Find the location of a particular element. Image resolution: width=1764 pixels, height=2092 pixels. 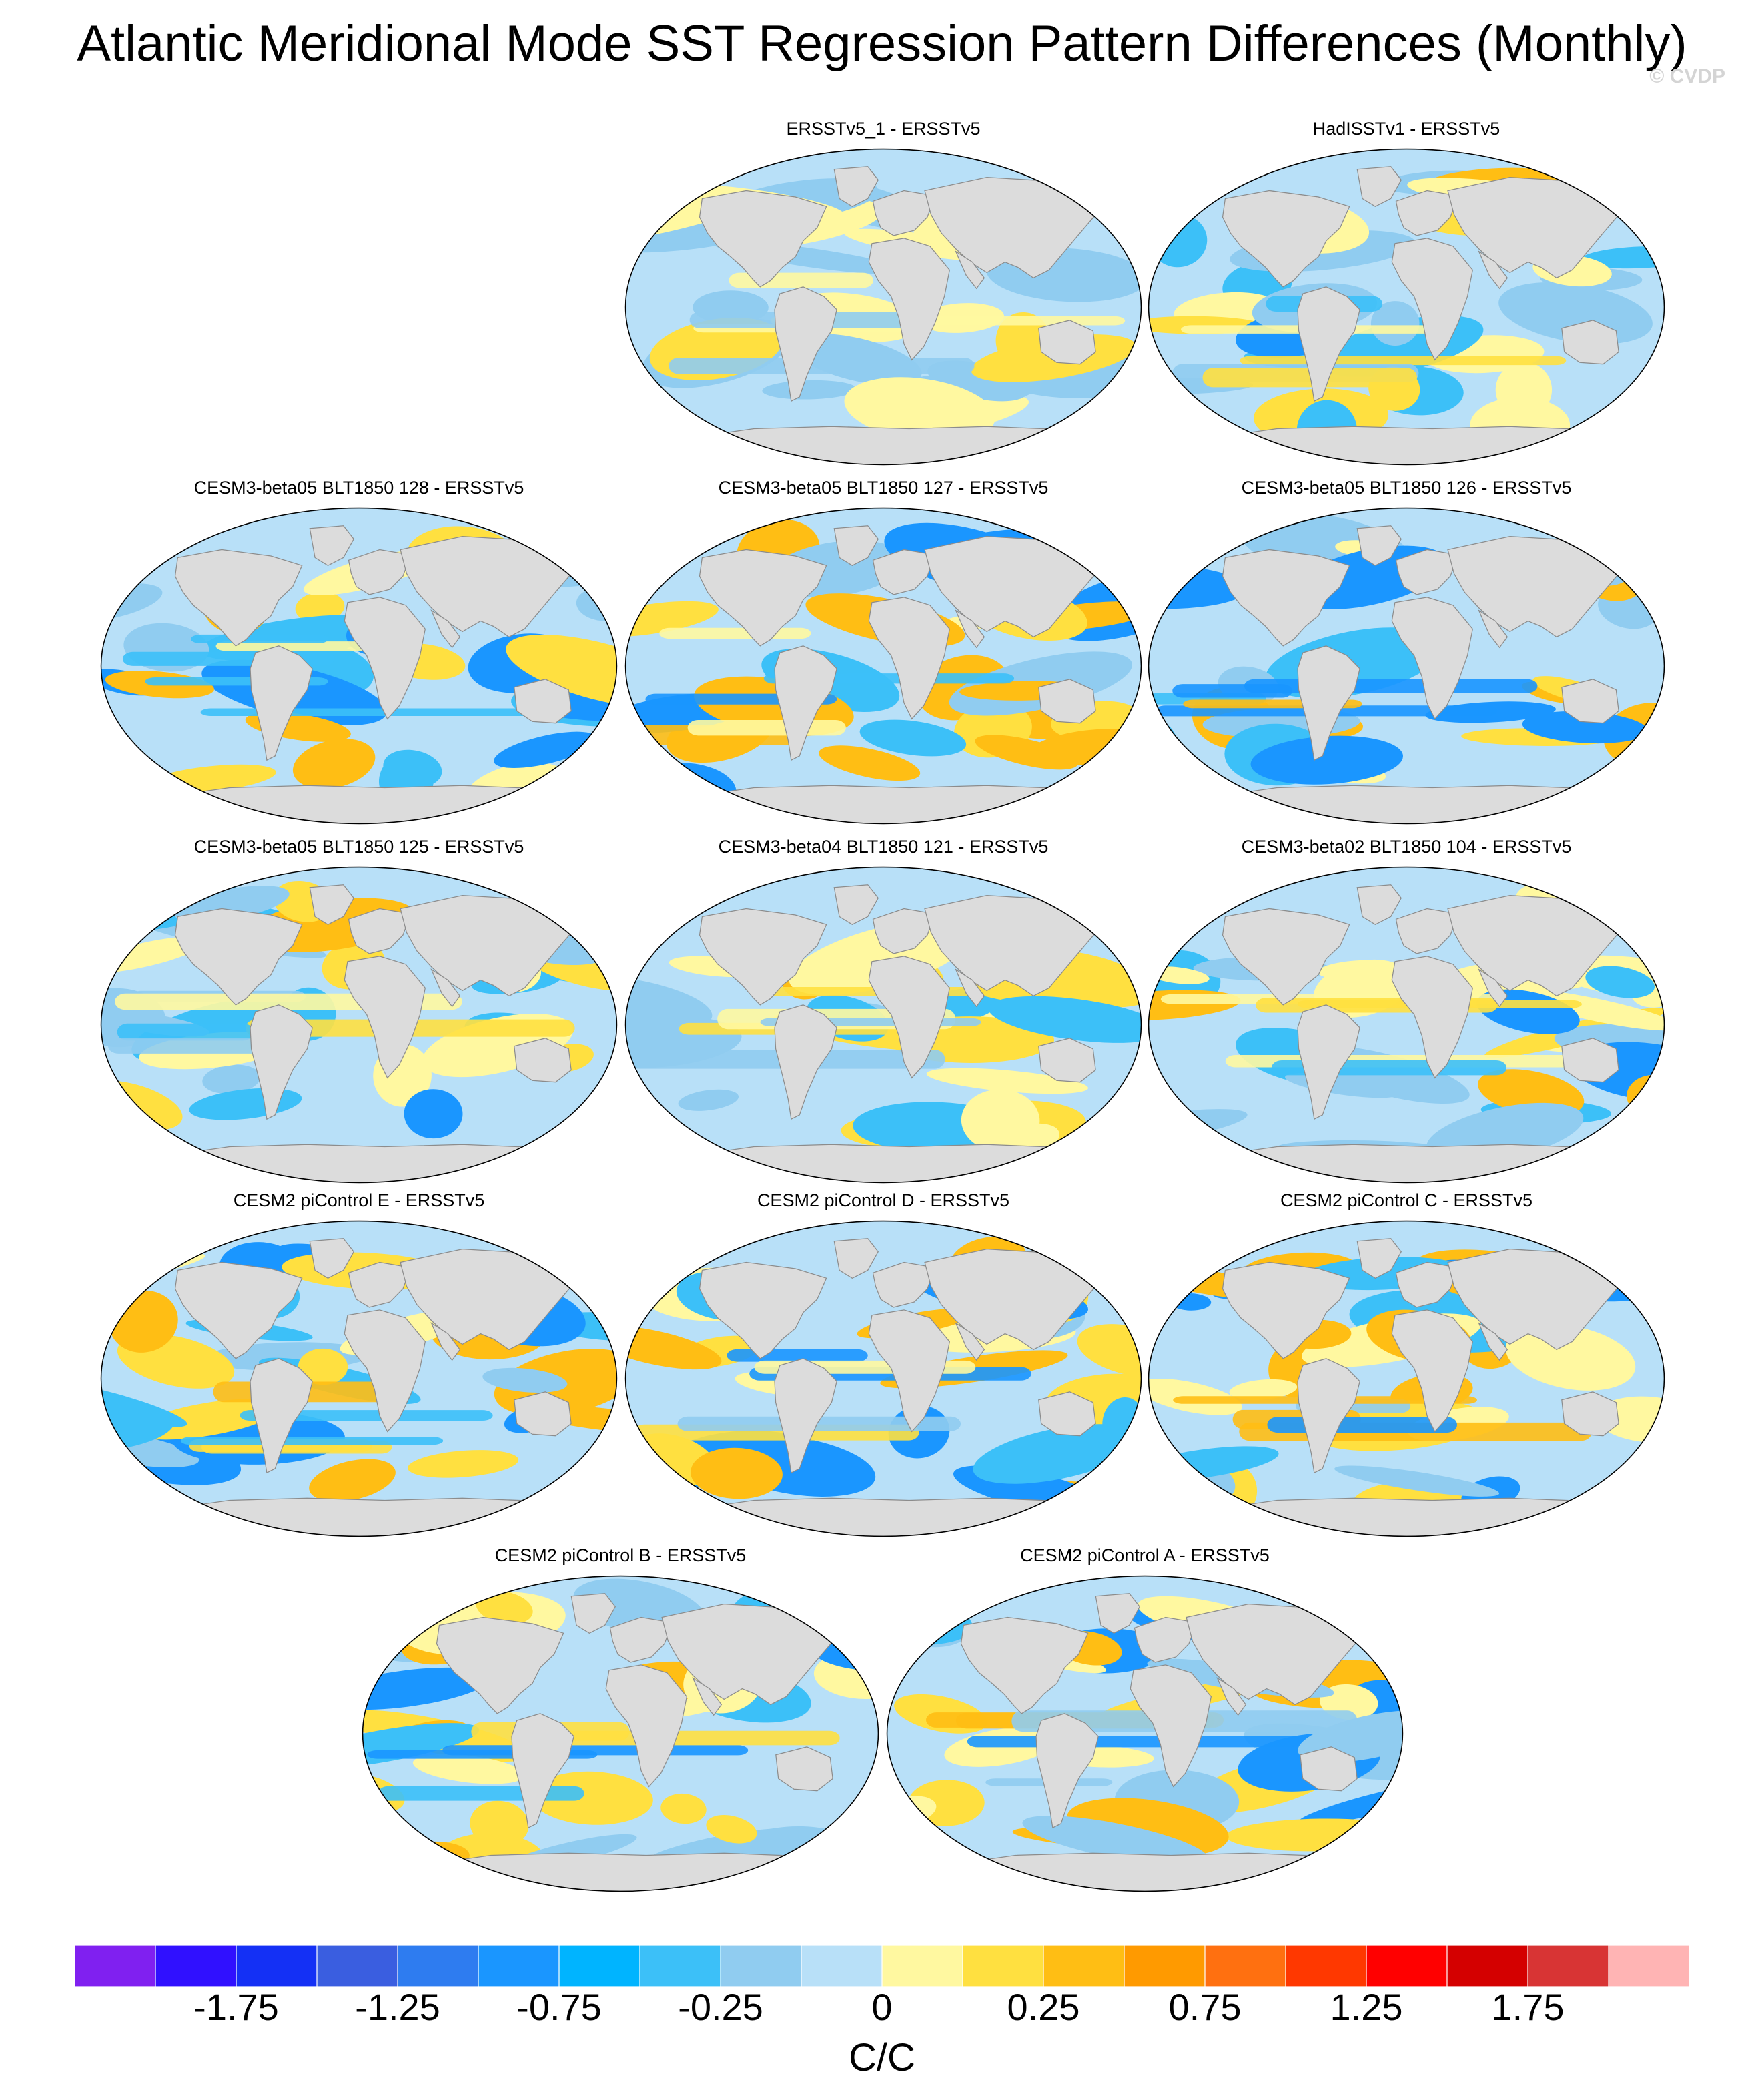

panel-title: CESM2 piControl D - ERSSTv5 is located at coordinates (883, 1200).